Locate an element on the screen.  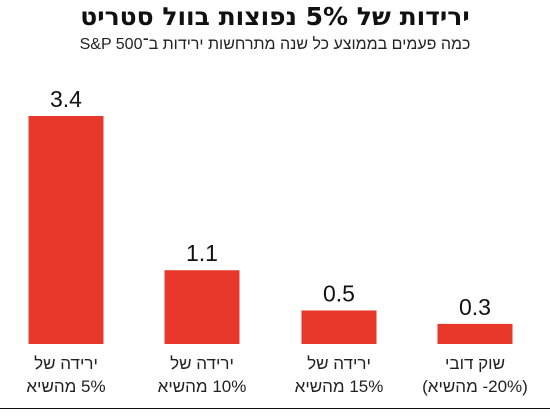
category-label: שוק דובי is located at coordinates (475, 363).